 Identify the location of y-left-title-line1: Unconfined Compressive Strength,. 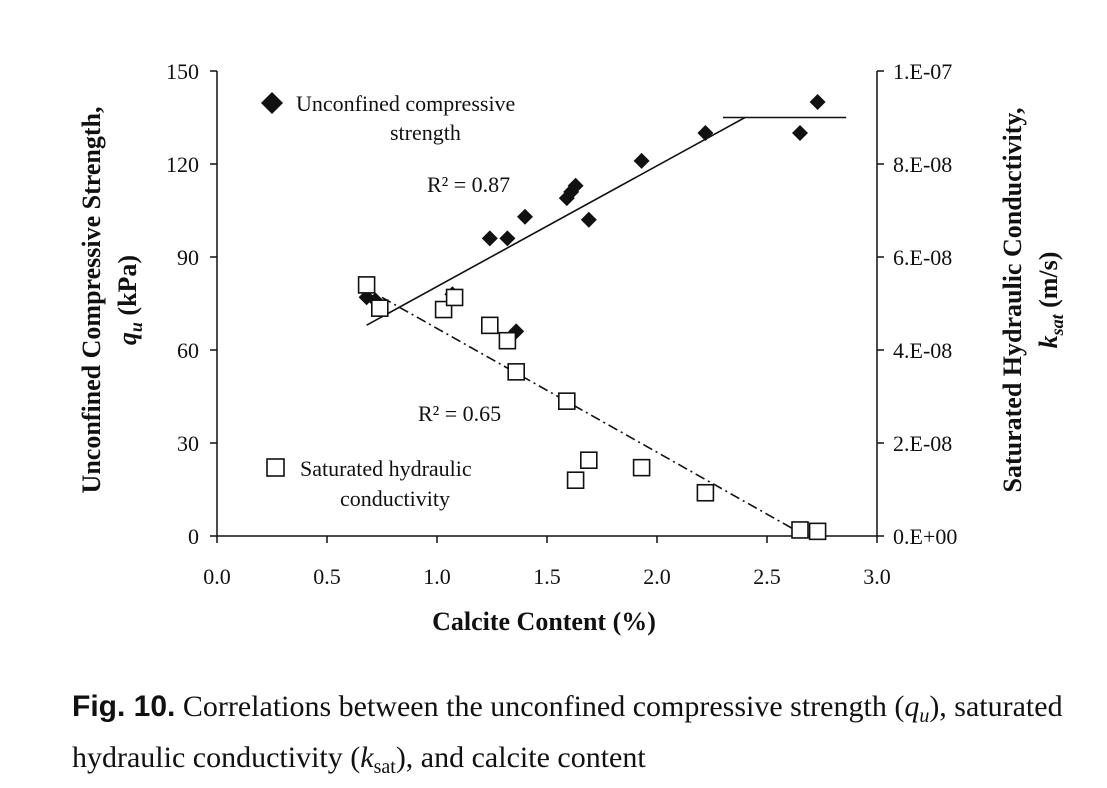
(91, 300).